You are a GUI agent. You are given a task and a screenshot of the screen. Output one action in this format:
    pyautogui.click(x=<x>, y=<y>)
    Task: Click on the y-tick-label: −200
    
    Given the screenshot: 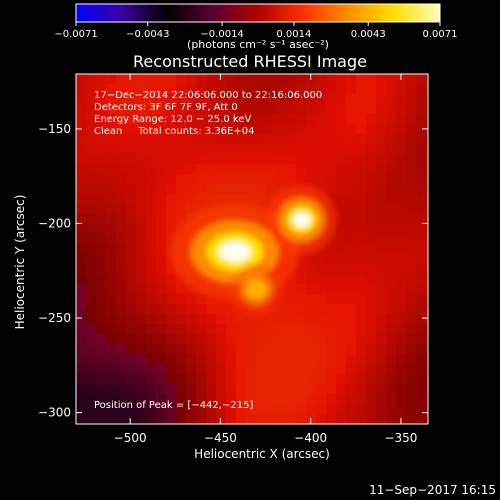 What is the action you would take?
    pyautogui.click(x=54, y=223)
    